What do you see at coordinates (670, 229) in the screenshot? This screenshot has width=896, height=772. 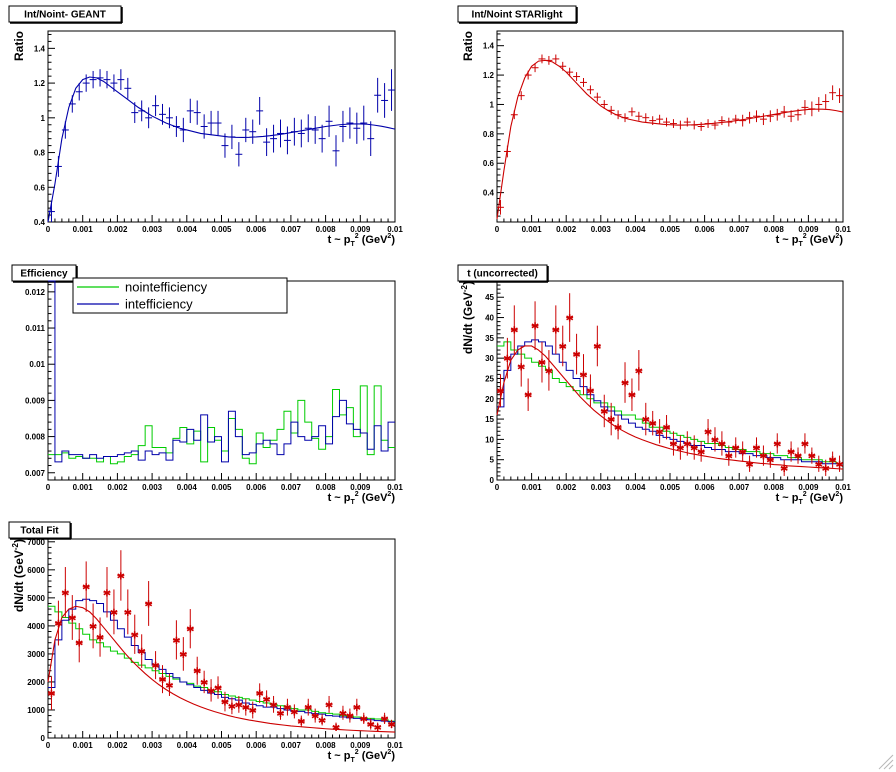 I see `x-tick-label: 0.005` at bounding box center [670, 229].